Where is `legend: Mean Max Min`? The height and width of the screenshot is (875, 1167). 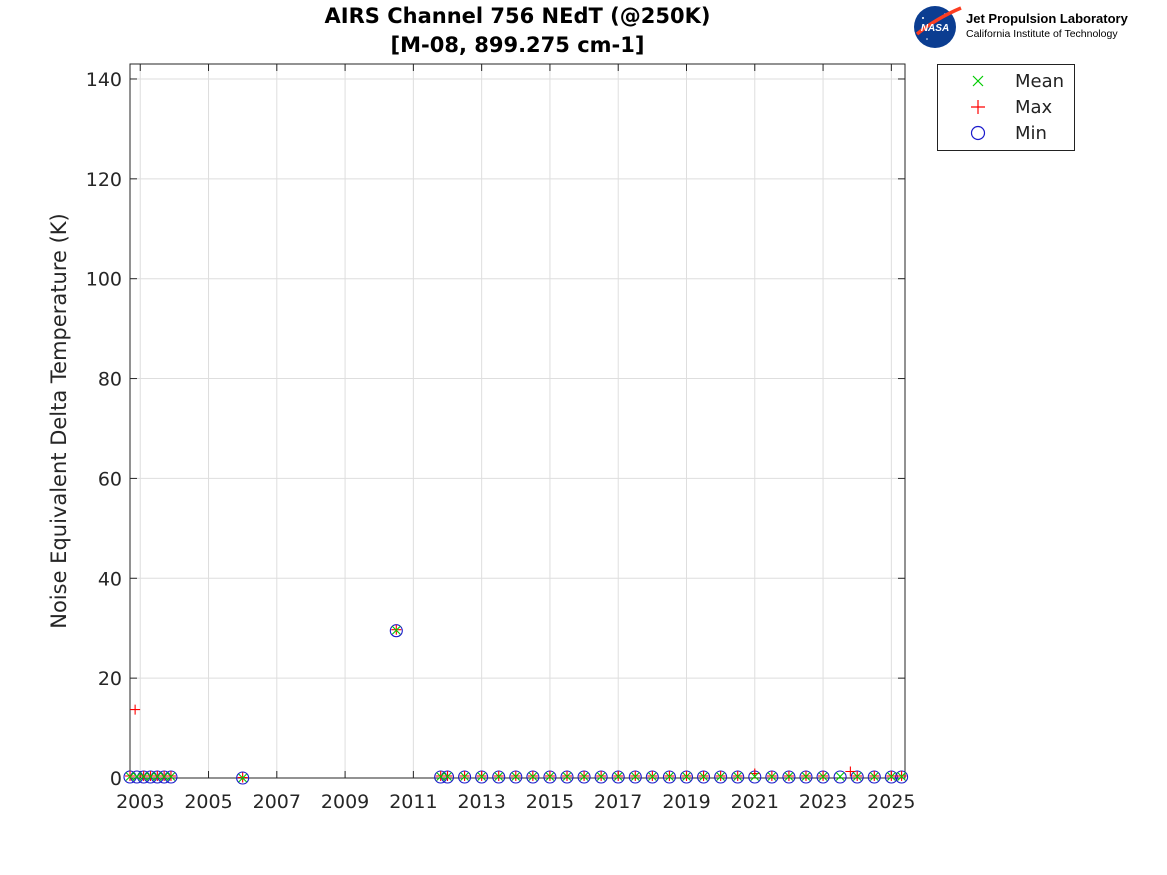 legend: Mean Max Min is located at coordinates (1006, 107).